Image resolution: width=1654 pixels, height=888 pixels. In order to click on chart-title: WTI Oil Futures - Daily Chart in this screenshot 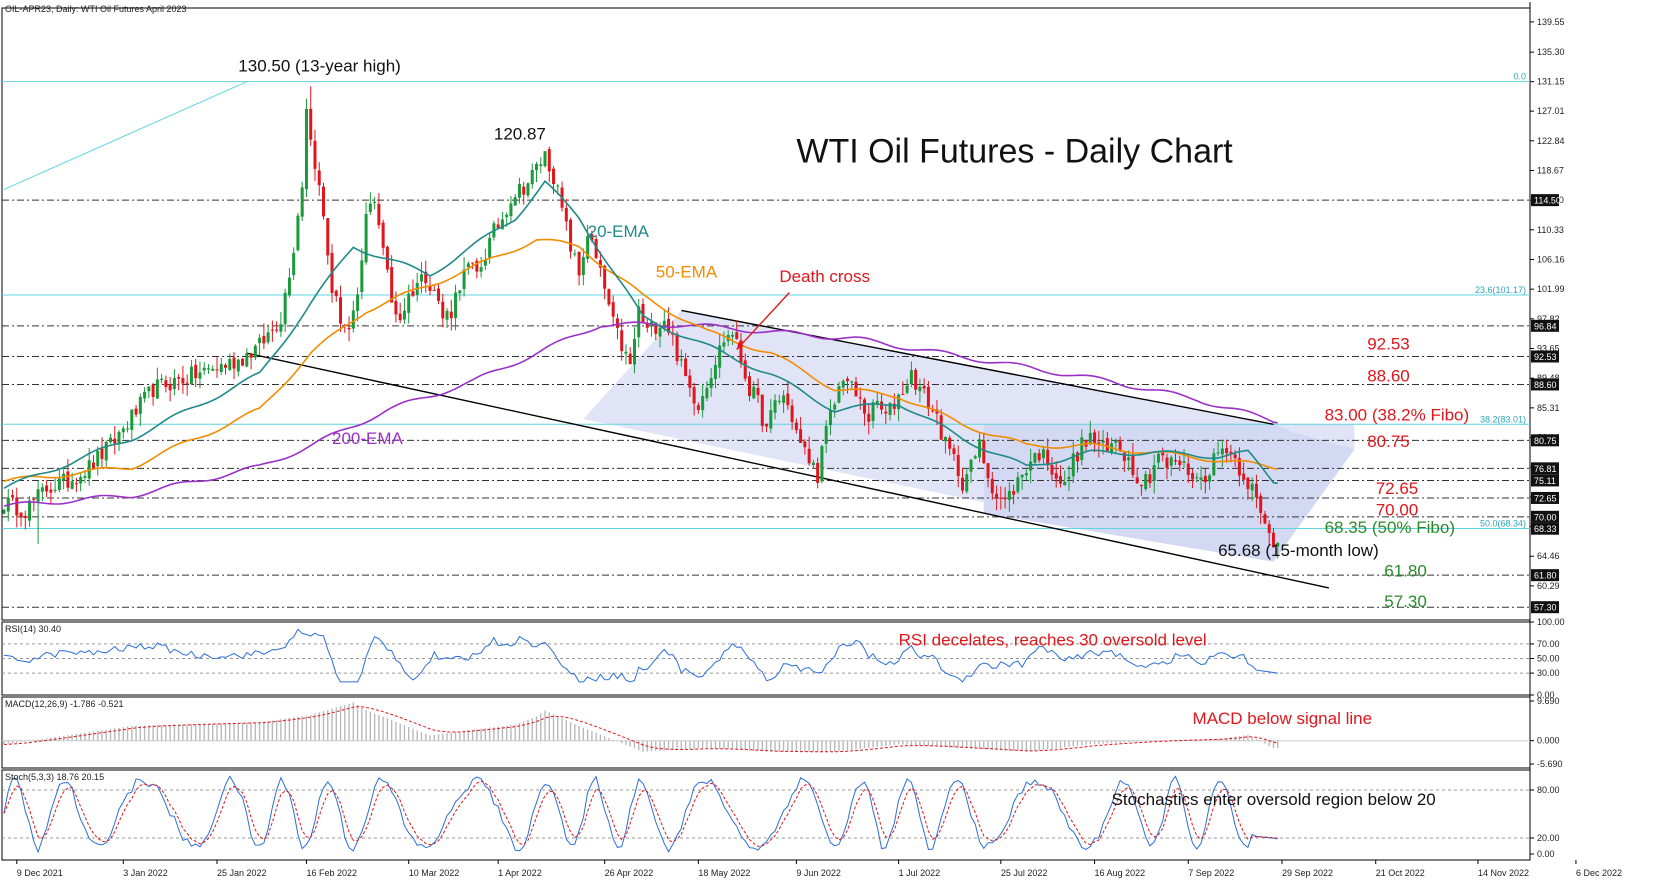, I will do `click(1014, 151)`.